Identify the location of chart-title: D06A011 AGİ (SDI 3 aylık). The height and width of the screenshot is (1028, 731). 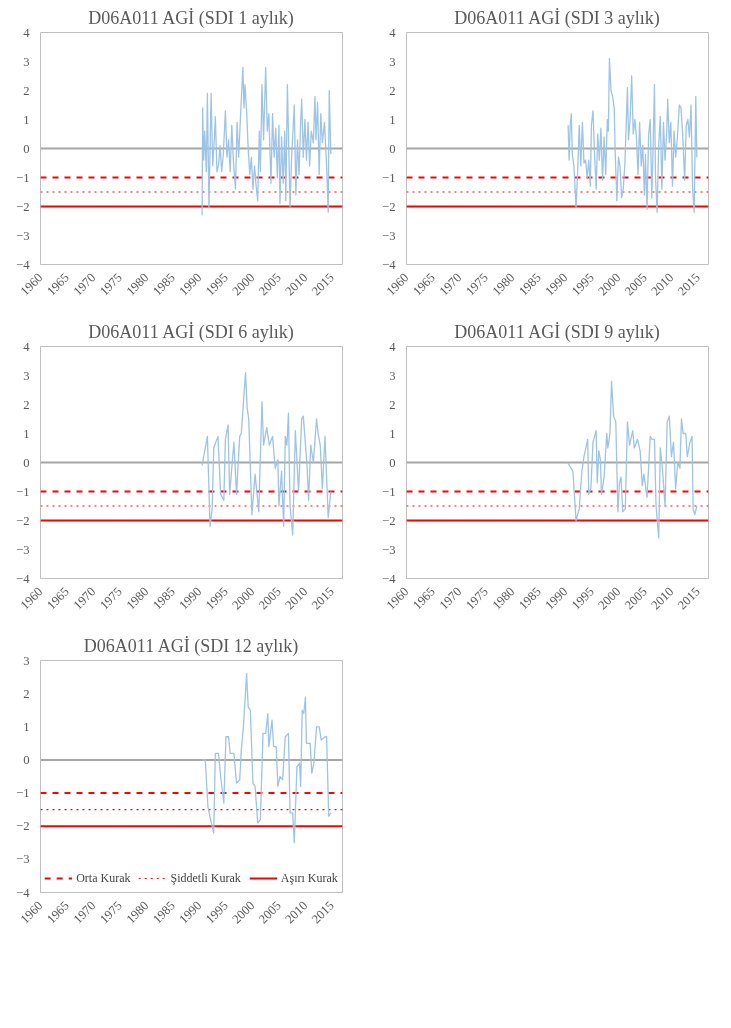
(557, 18).